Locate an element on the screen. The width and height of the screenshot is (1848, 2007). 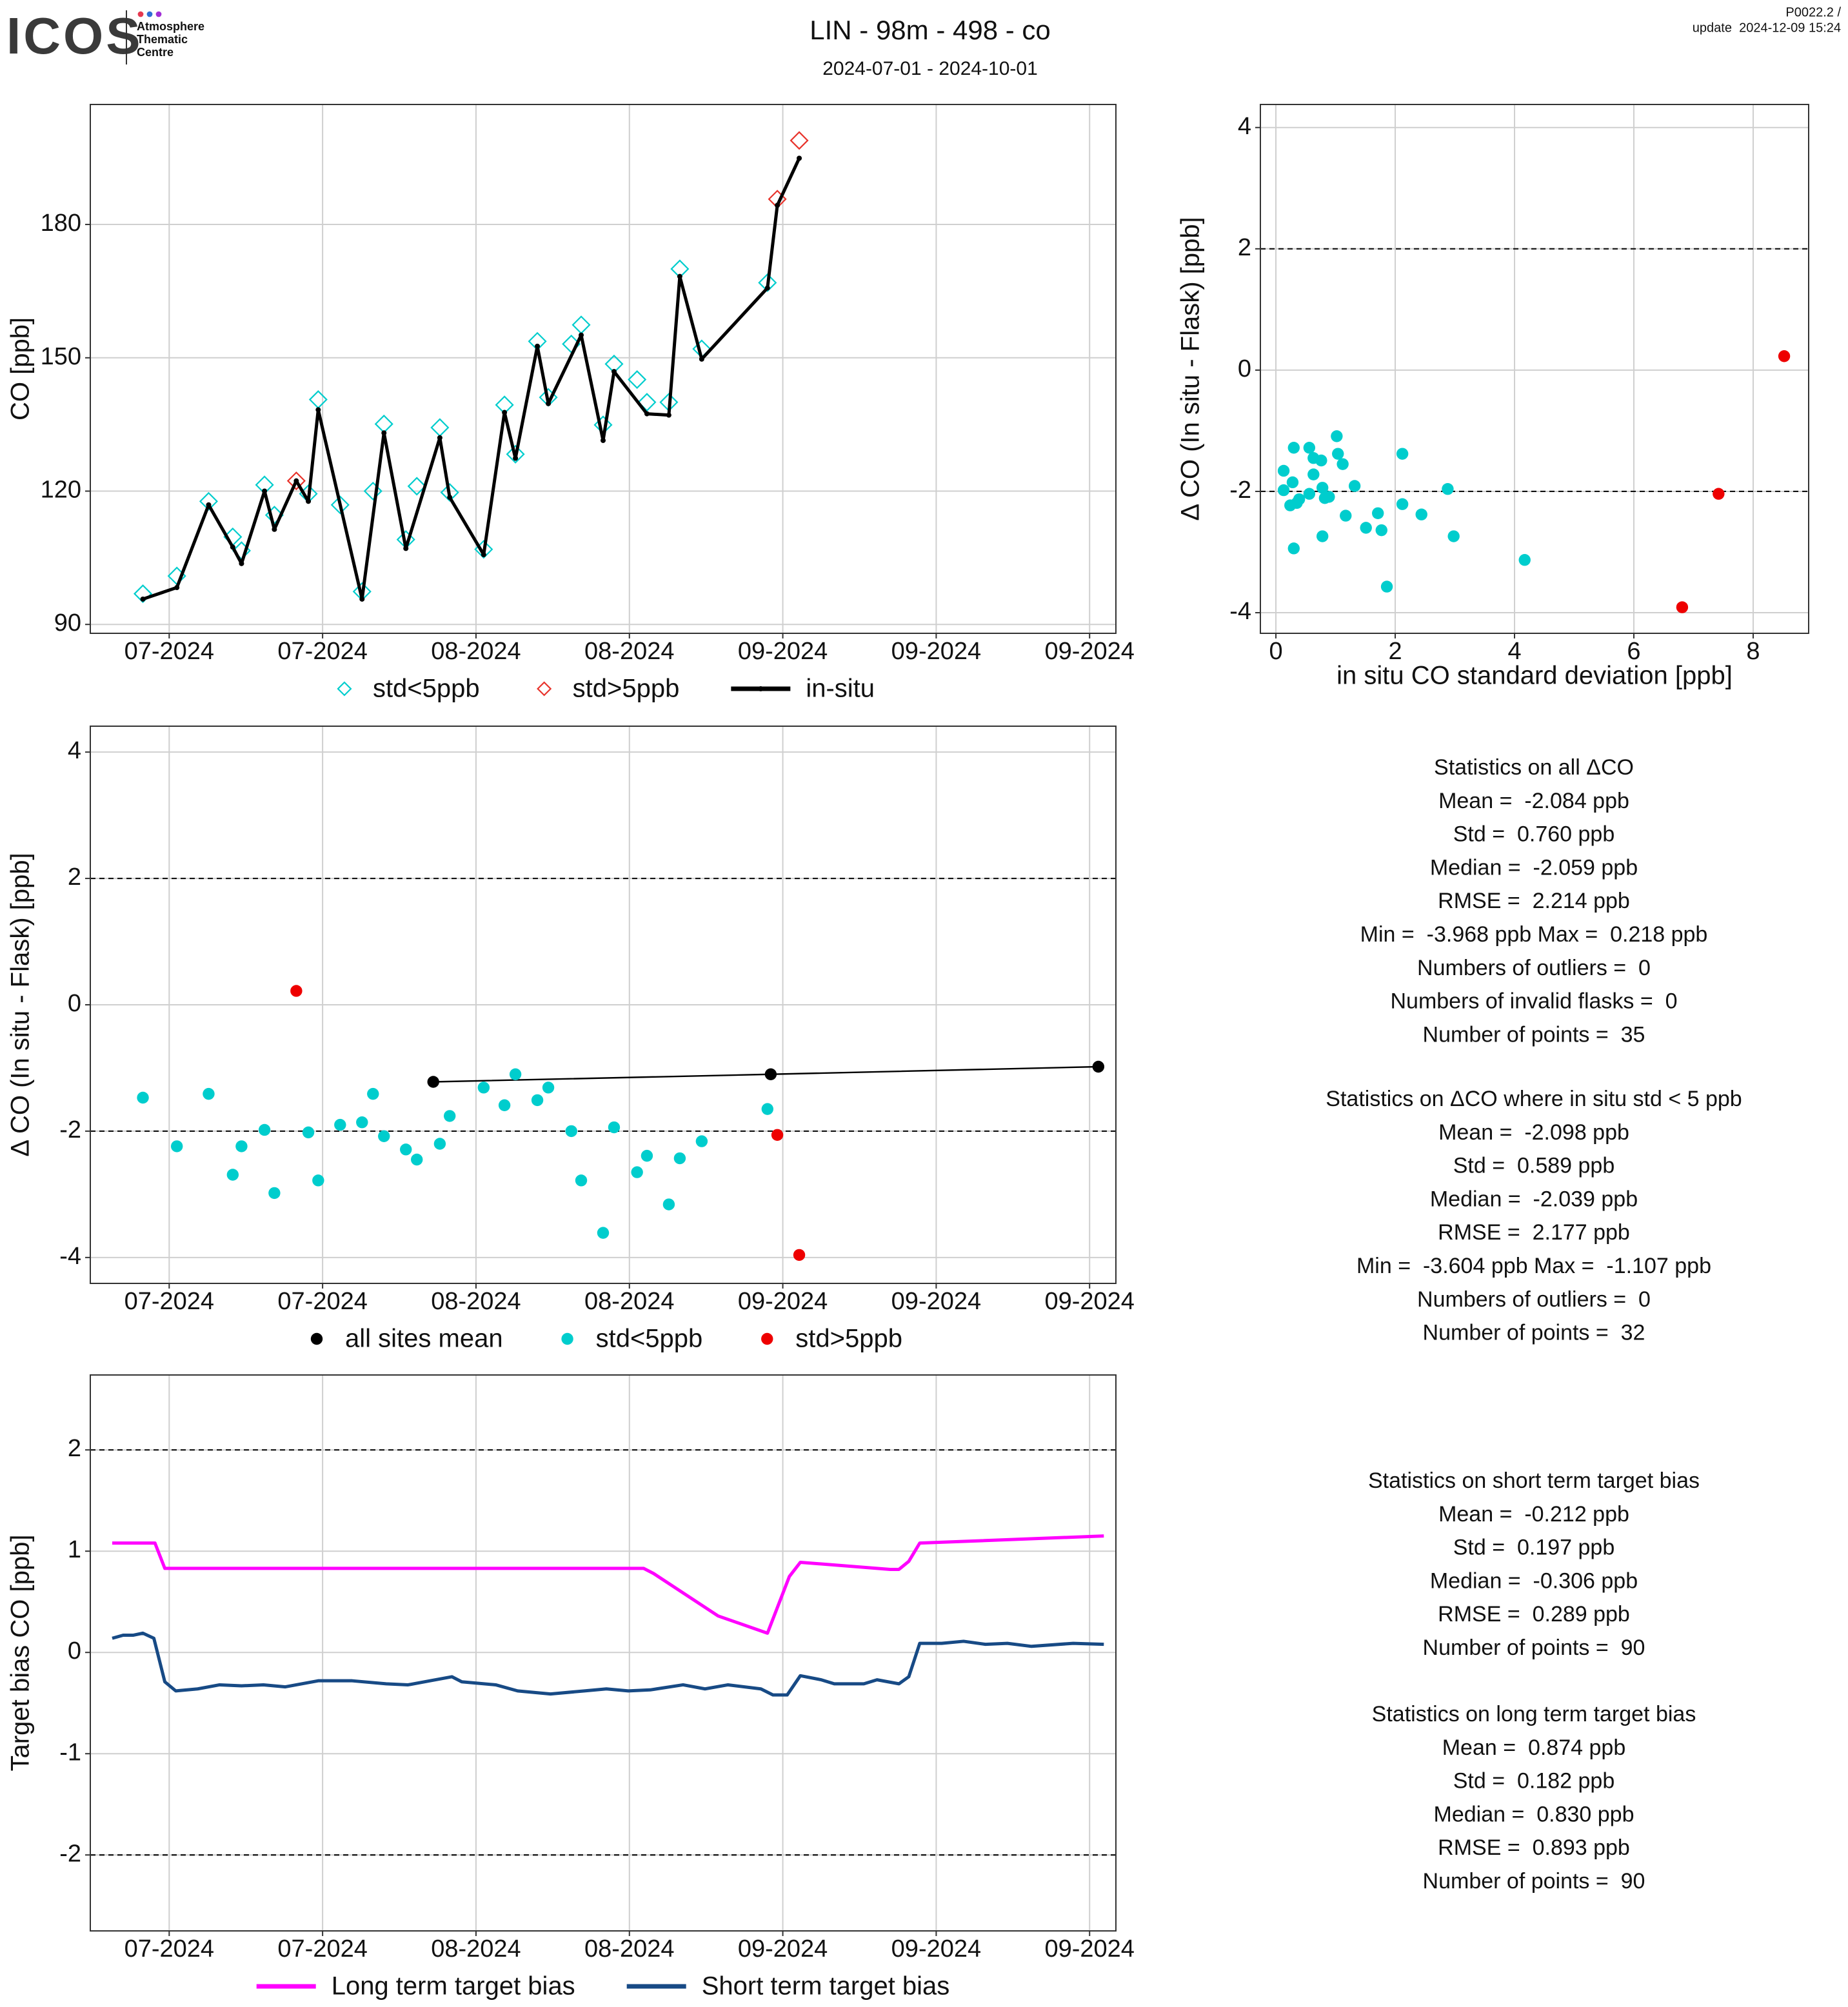
legend-label: in-situ is located at coordinates (840, 689).